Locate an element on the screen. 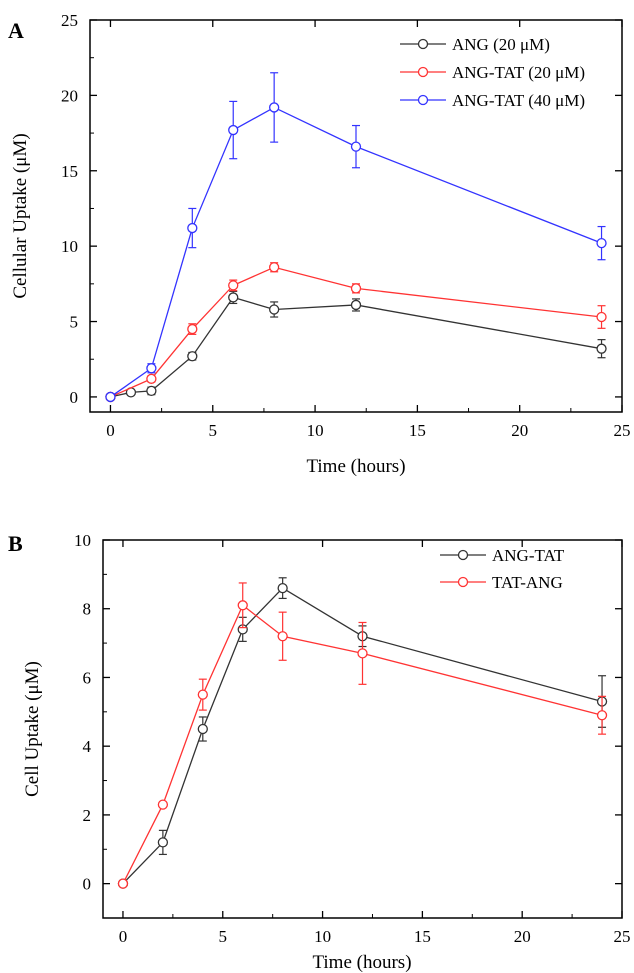 The height and width of the screenshot is (973, 634). series-line is located at coordinates (356, 347).